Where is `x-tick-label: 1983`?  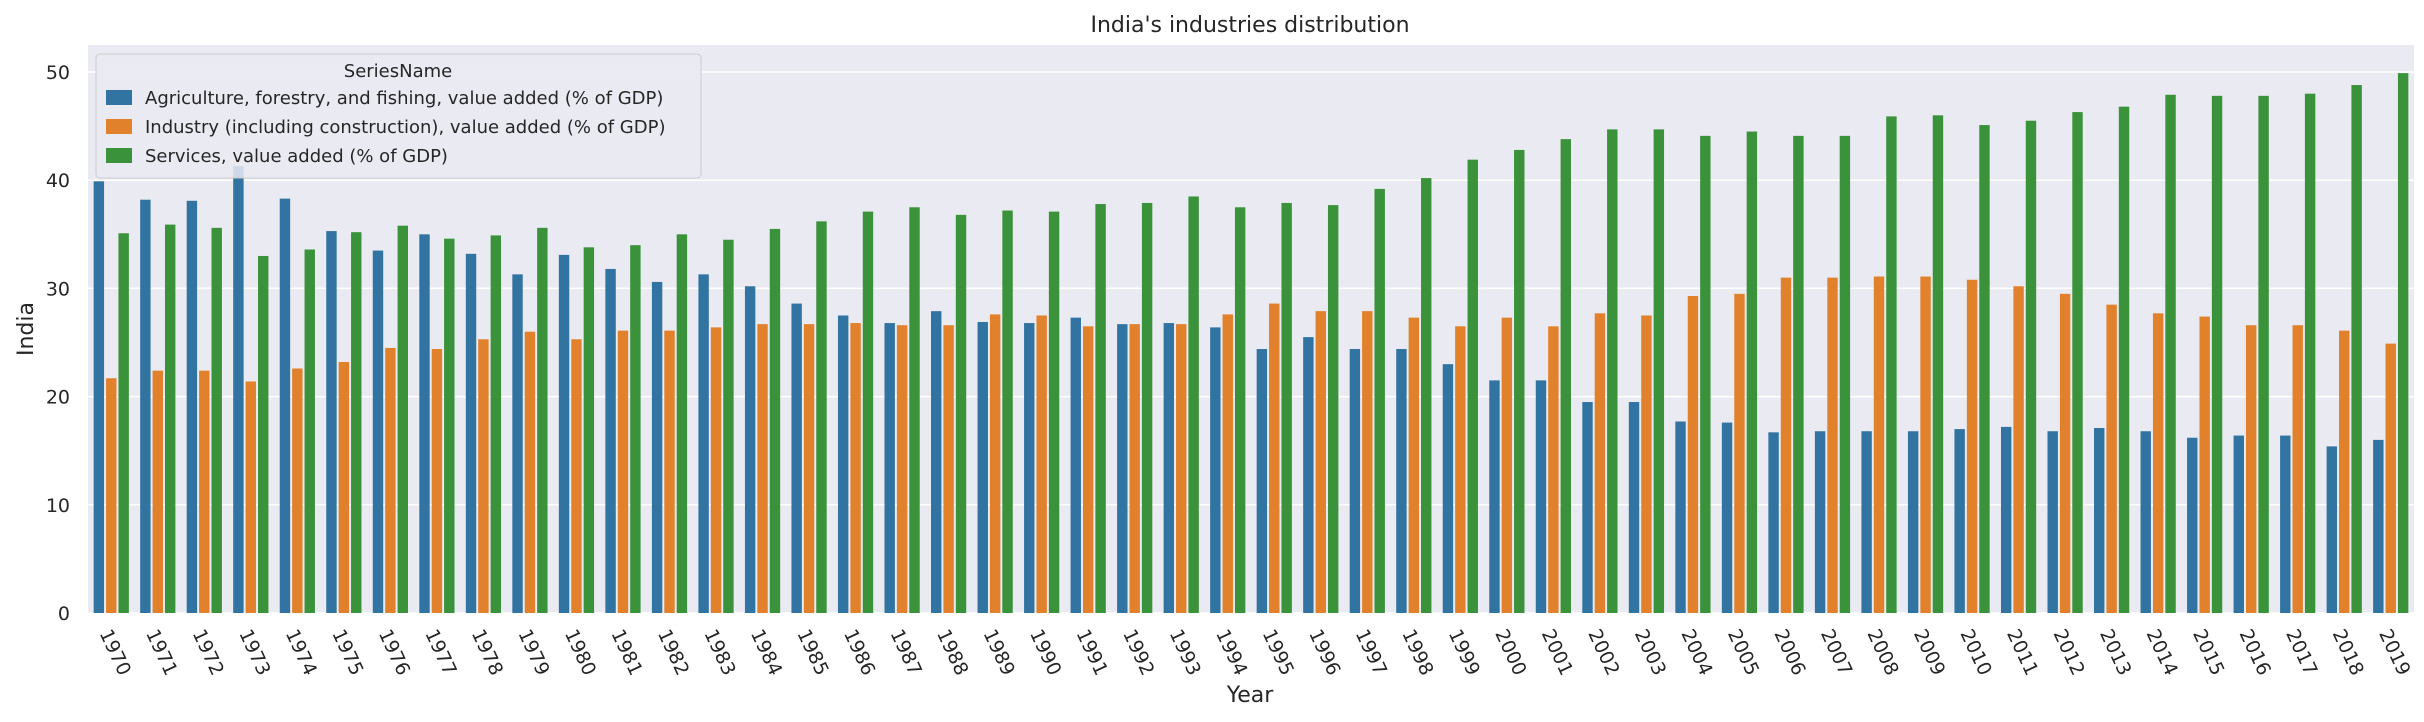
x-tick-label: 1983 is located at coordinates (719, 652).